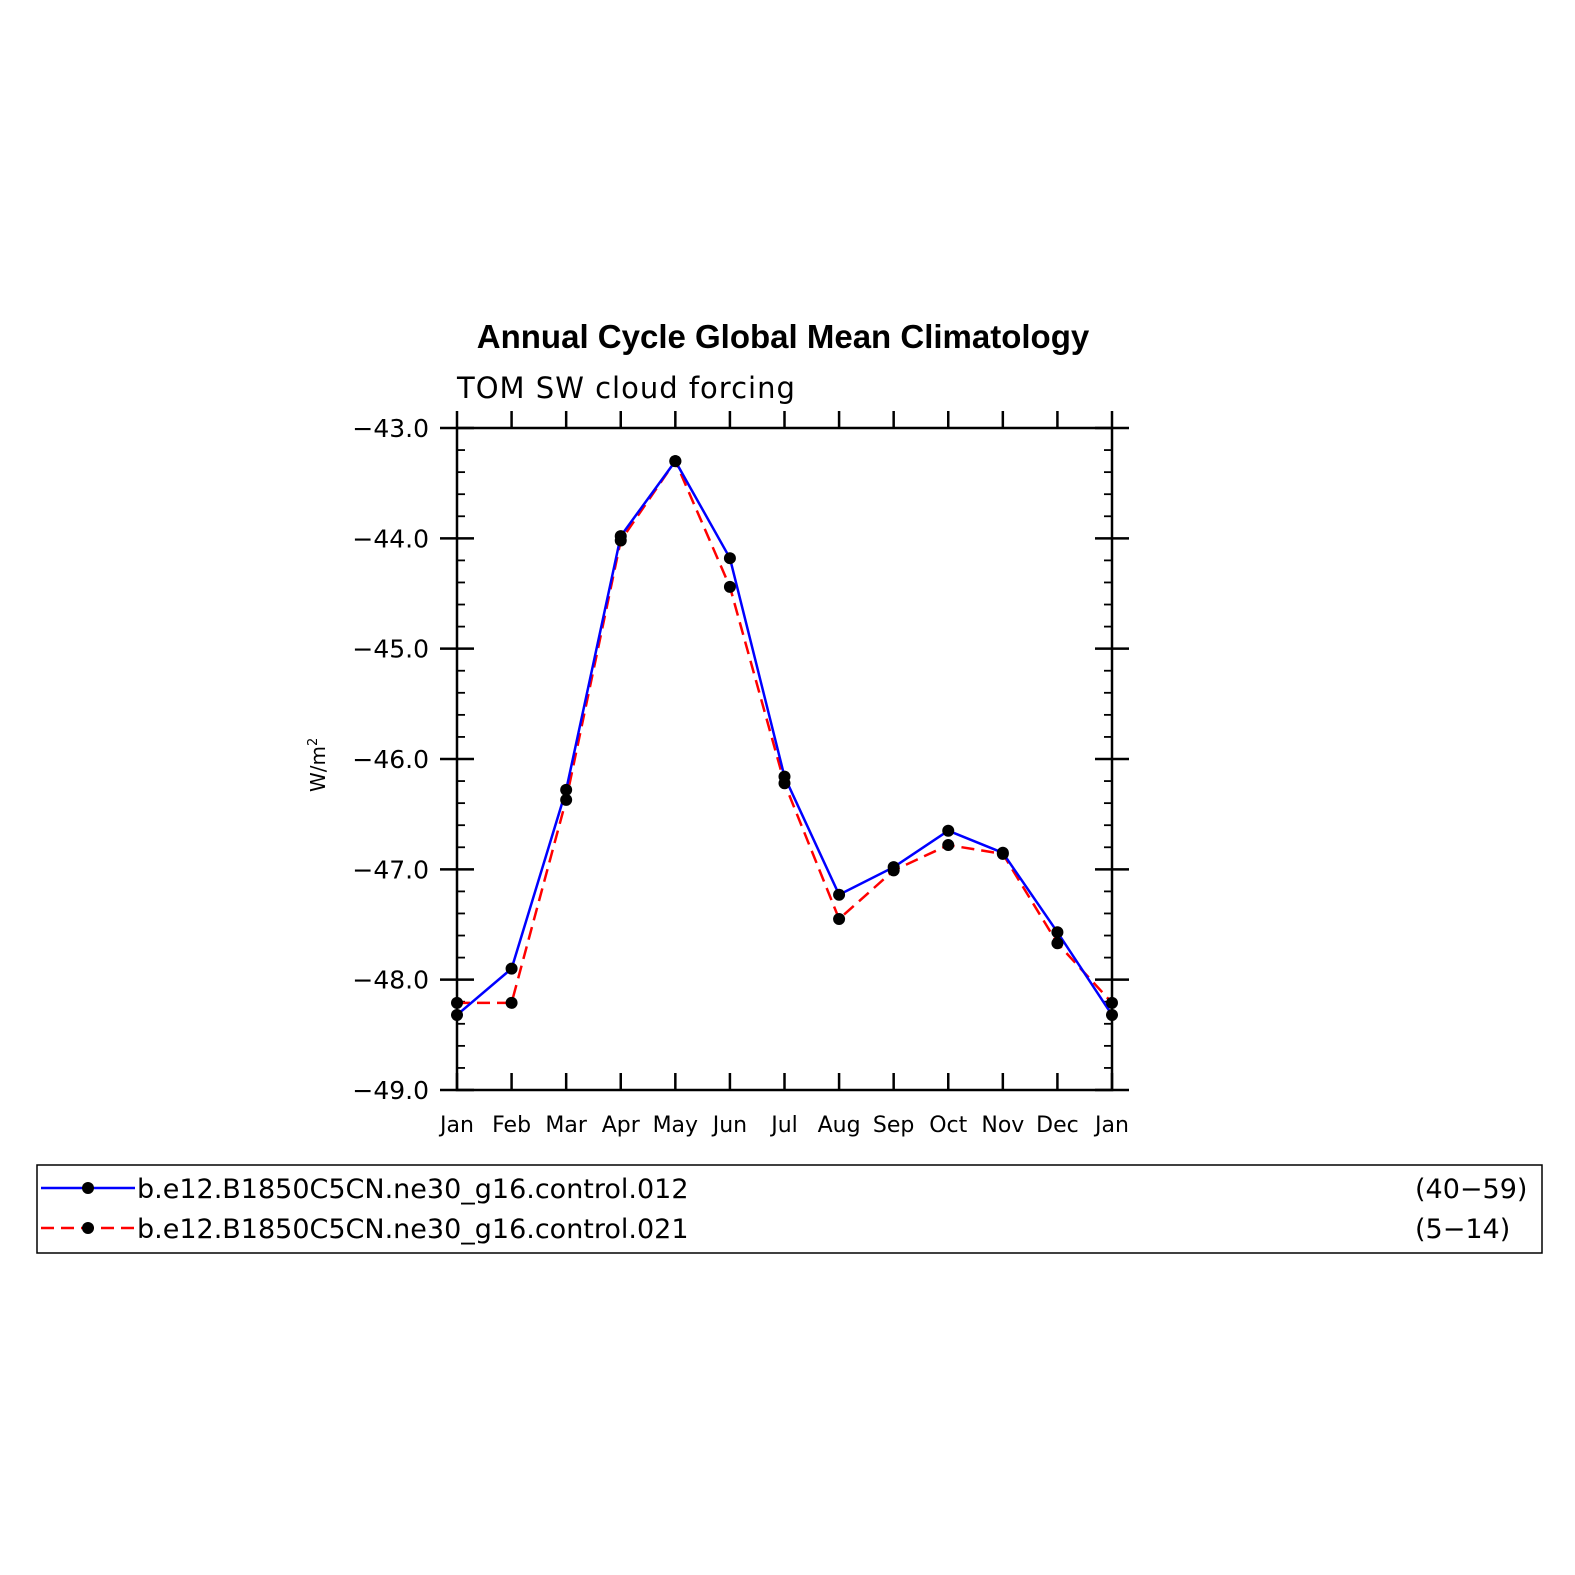 The width and height of the screenshot is (1575, 1575). I want to click on legend-label: b.e12.B1850C5CN.ne30_g16.control.012, so click(413, 1189).